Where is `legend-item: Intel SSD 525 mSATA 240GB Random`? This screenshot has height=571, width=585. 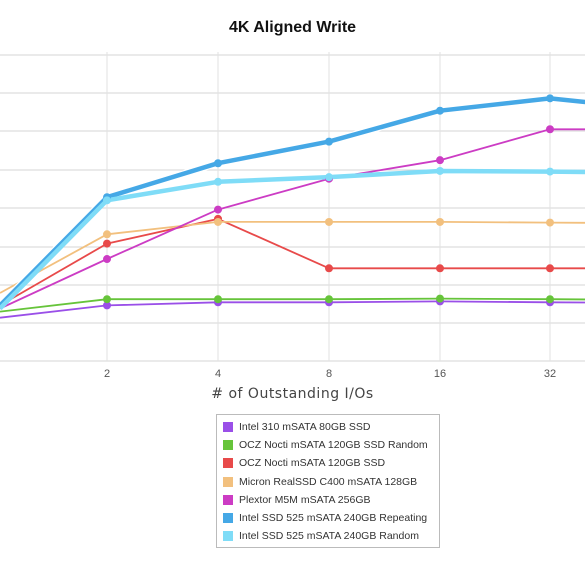 legend-item: Intel SSD 525 mSATA 240GB Random is located at coordinates (331, 536).